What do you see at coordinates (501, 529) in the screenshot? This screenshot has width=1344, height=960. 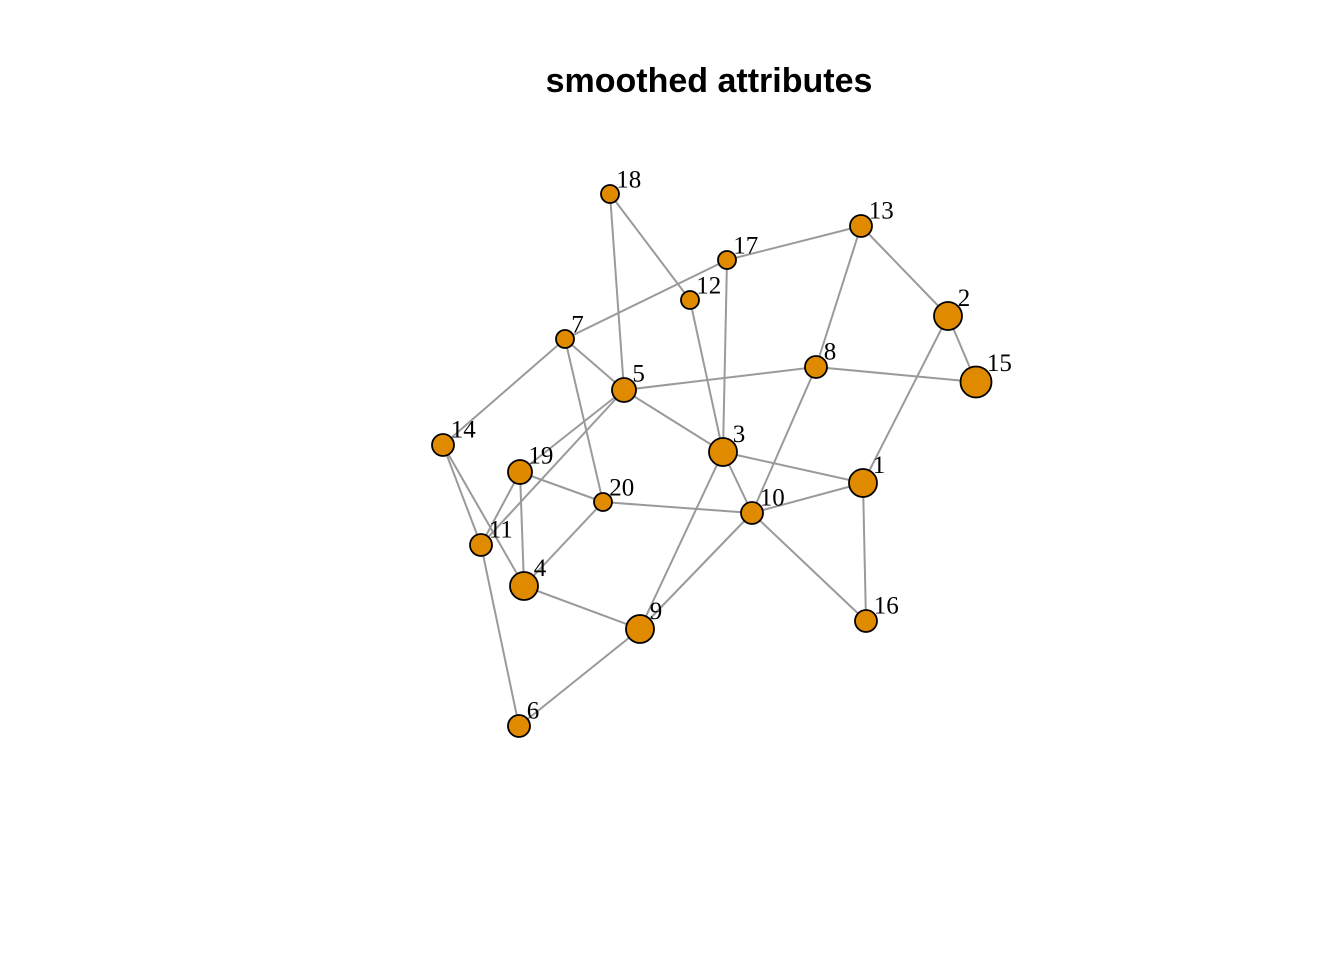 I see `node-label-11: 11` at bounding box center [501, 529].